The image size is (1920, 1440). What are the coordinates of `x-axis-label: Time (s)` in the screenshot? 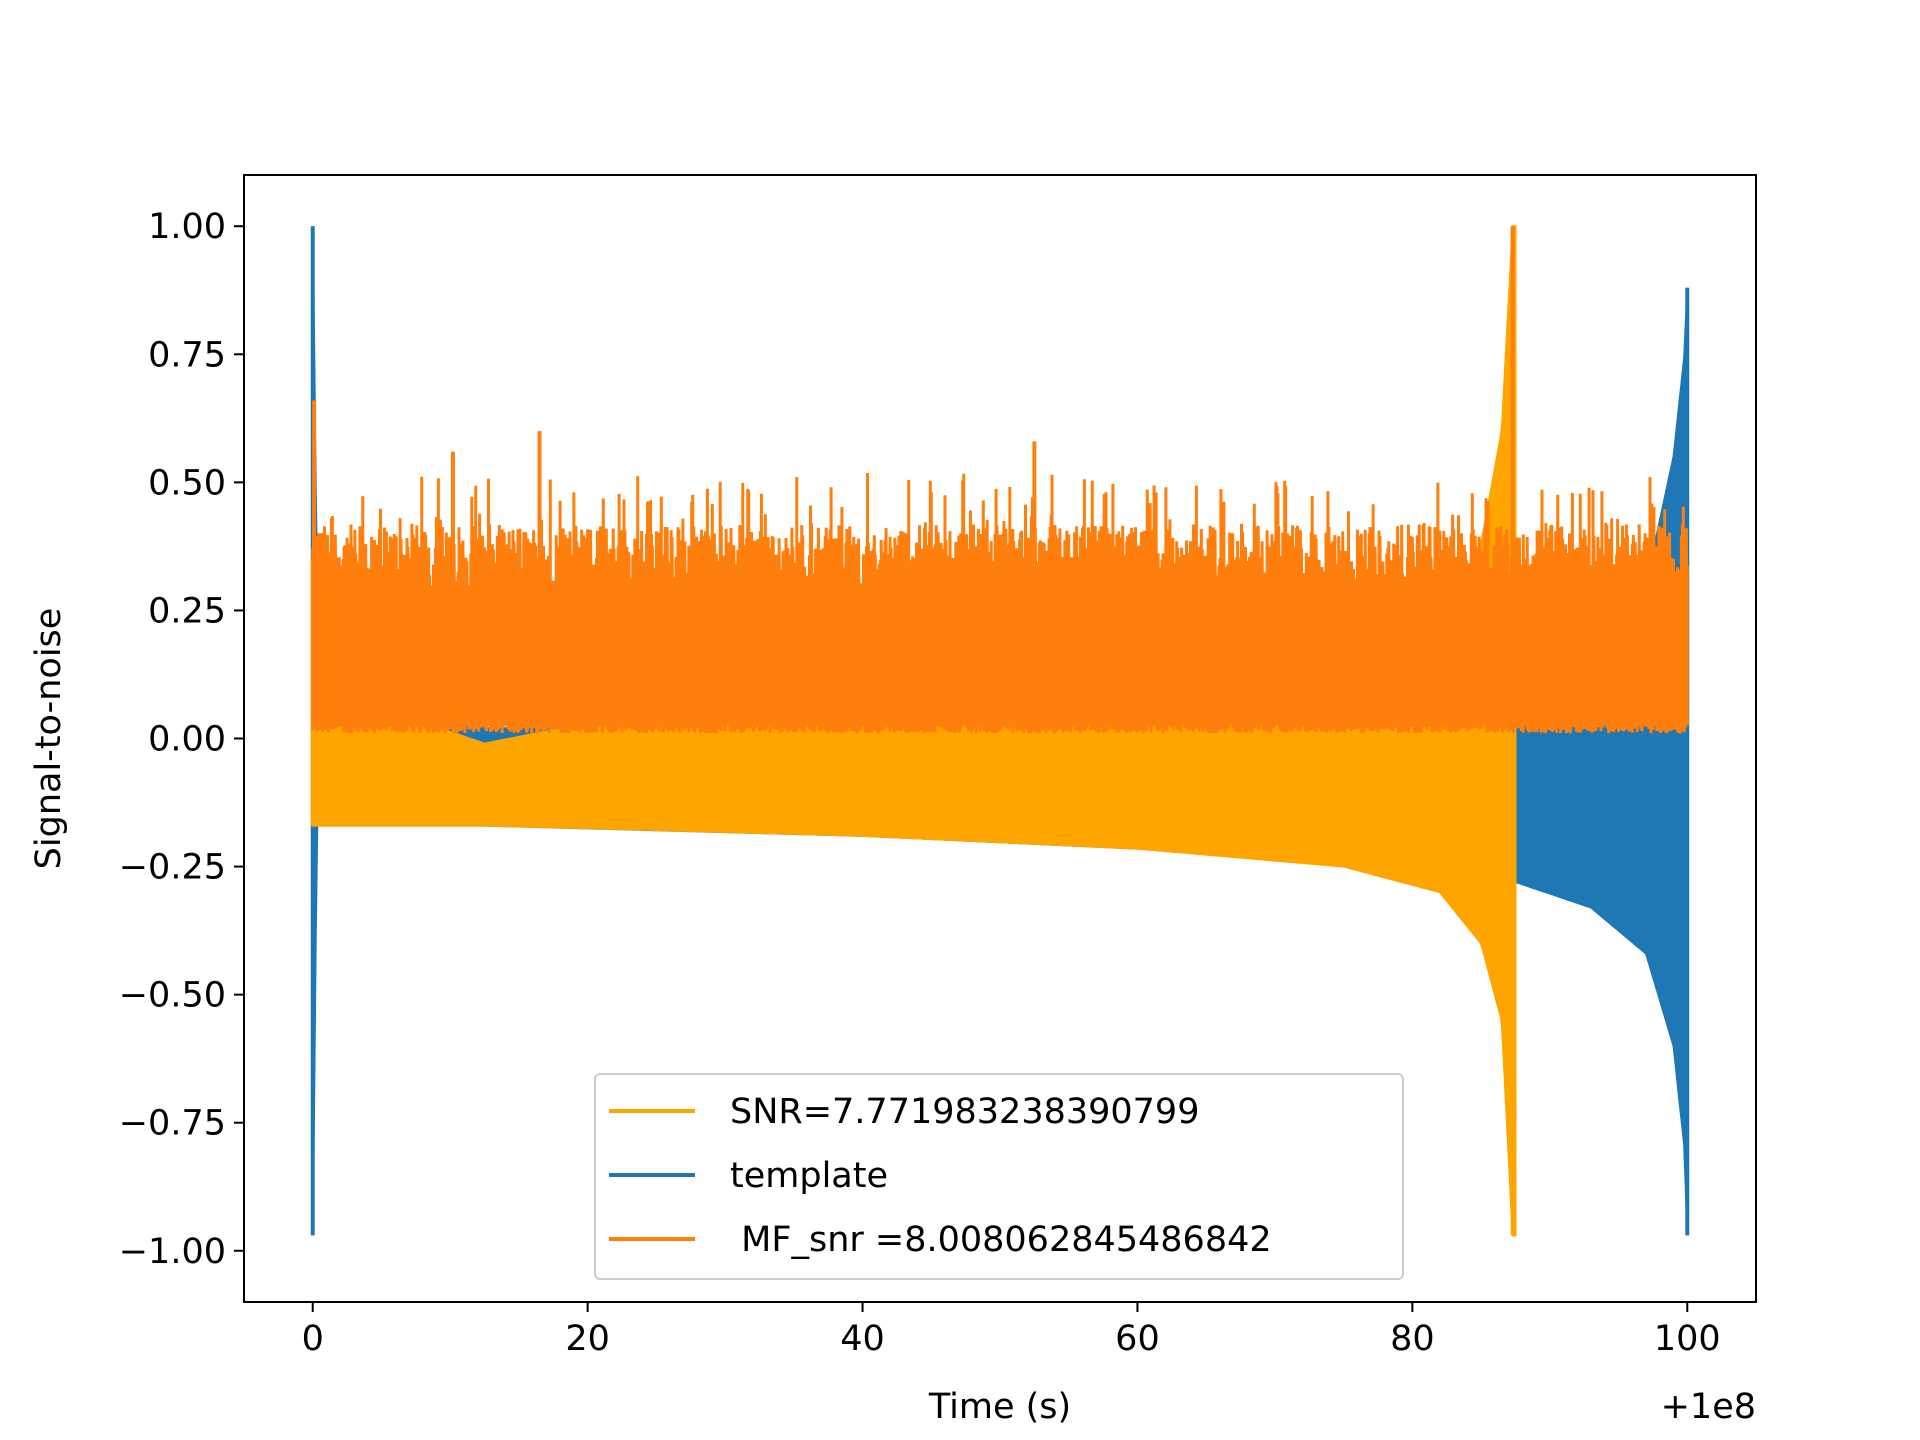 It's located at (999, 1407).